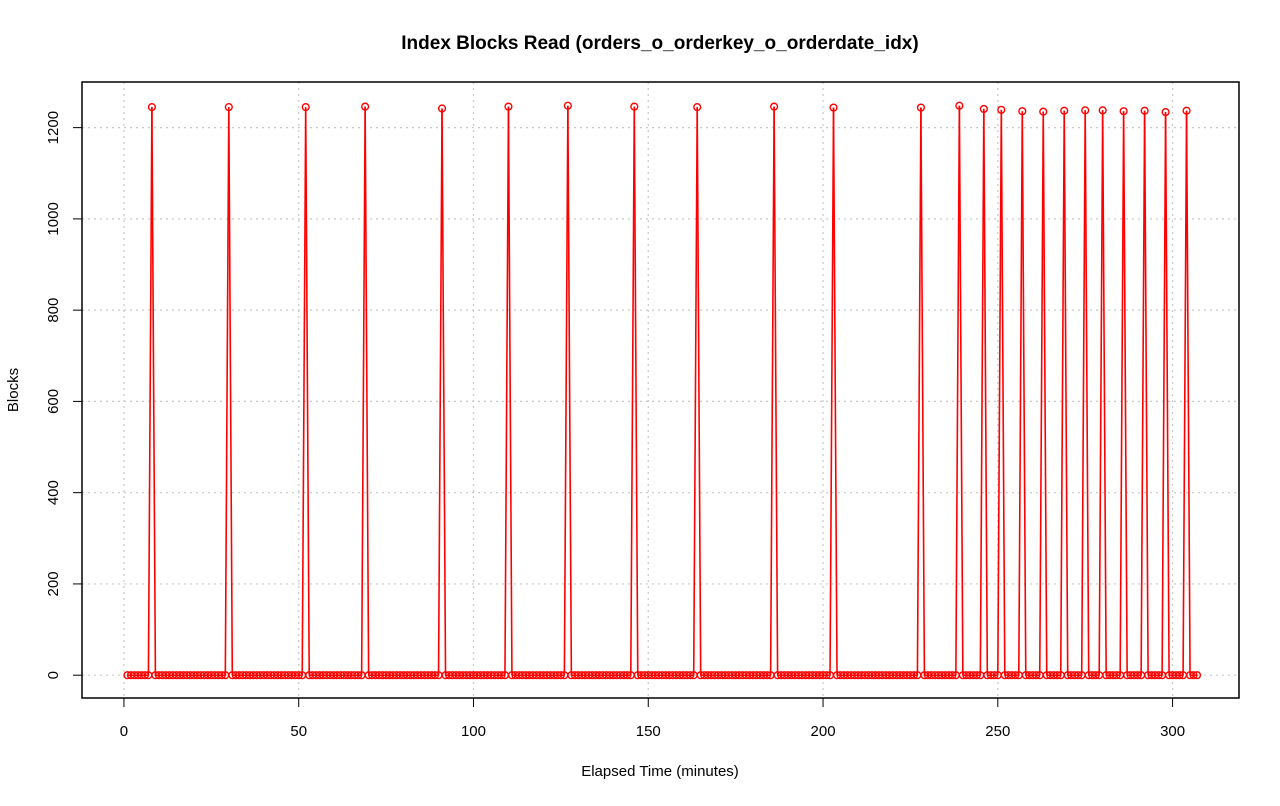 The height and width of the screenshot is (806, 1280). Describe the element at coordinates (997, 731) in the screenshot. I see `x-tick-label: 250` at that location.